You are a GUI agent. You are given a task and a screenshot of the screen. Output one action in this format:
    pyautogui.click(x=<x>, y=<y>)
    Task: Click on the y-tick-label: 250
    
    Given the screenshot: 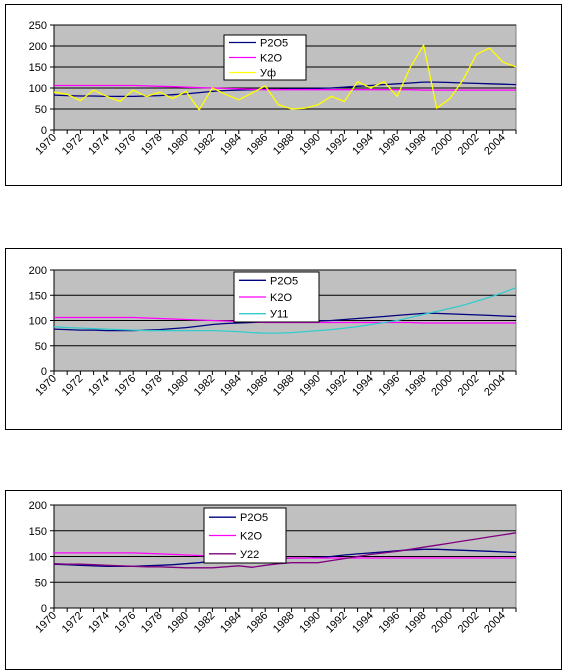 What is the action you would take?
    pyautogui.click(x=38, y=26)
    